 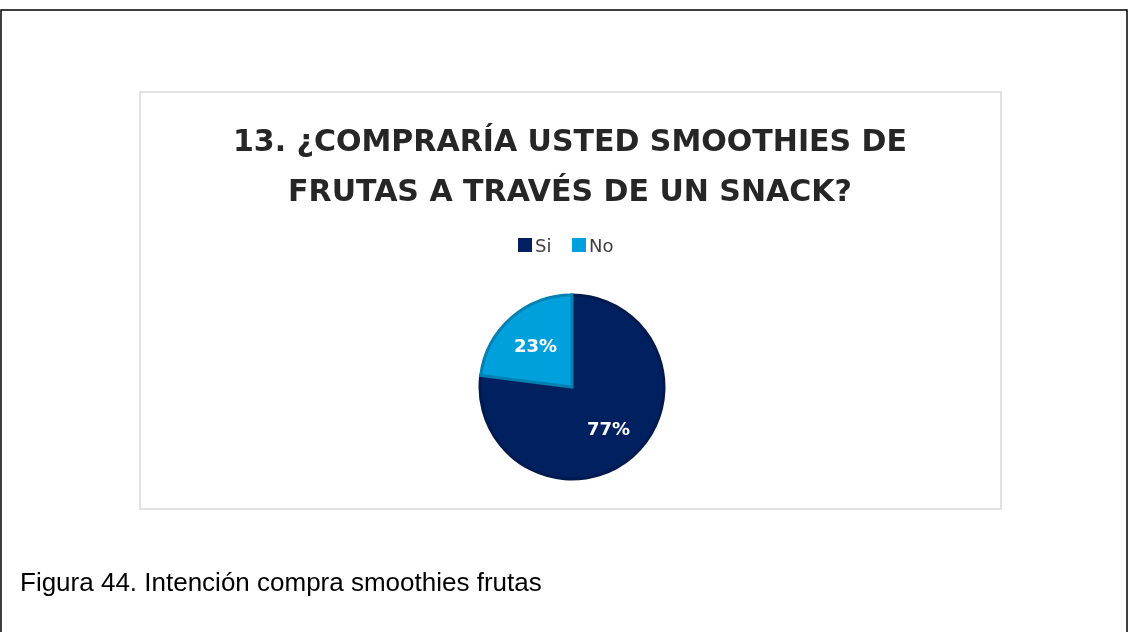 I want to click on data-label: 77%, so click(x=608, y=428).